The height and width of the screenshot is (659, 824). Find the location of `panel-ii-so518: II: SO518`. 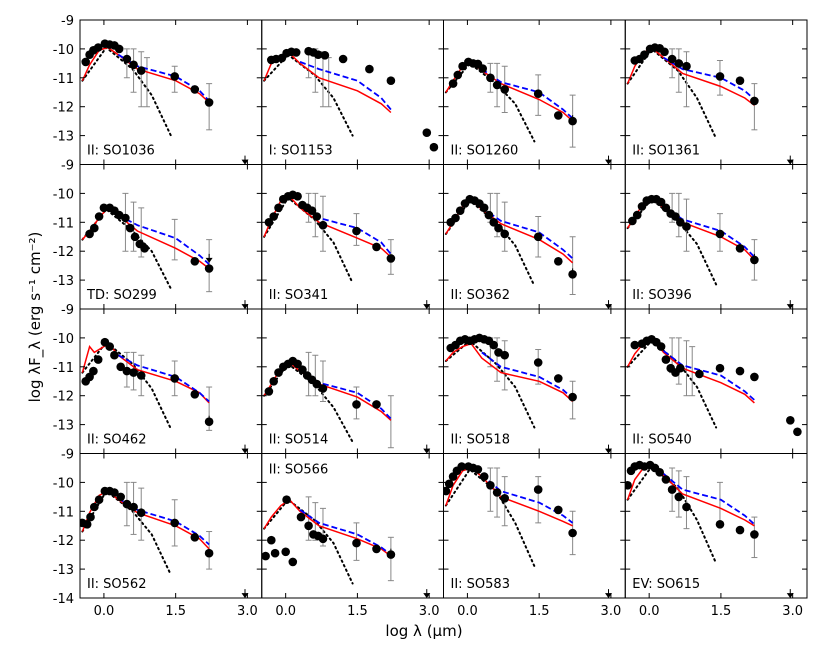

panel-ii-so518: II: SO518 is located at coordinates (534, 381).